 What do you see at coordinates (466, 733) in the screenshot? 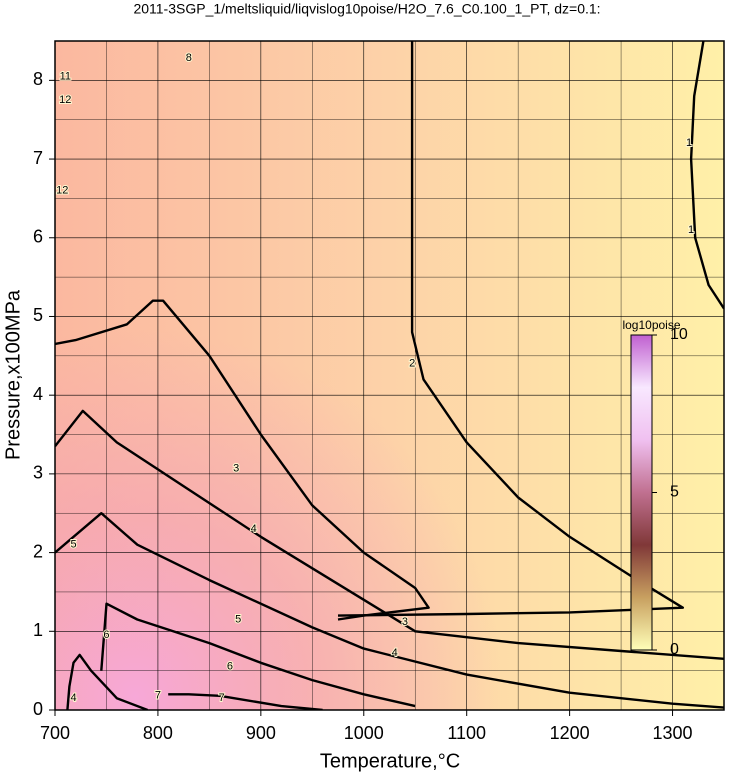
I see `x-tick-label: 1100` at bounding box center [466, 733].